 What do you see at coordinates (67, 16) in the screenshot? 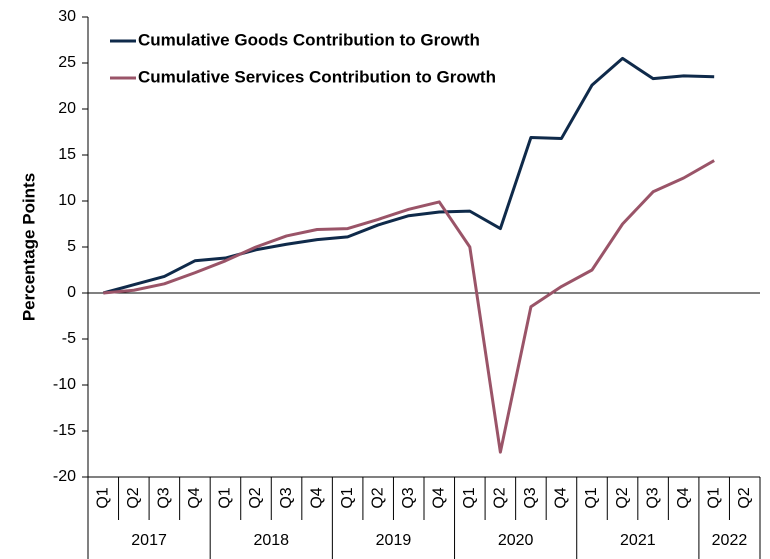
I see `y-tick-label: 30` at bounding box center [67, 16].